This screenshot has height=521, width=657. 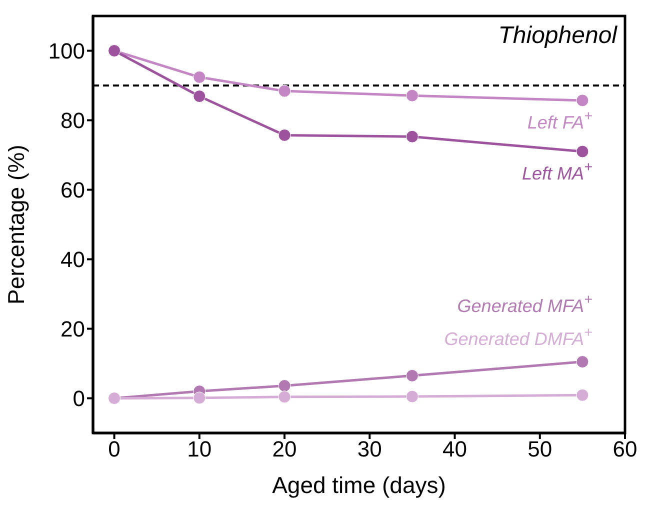 What do you see at coordinates (540, 449) in the screenshot?
I see `x-tick-label: 50` at bounding box center [540, 449].